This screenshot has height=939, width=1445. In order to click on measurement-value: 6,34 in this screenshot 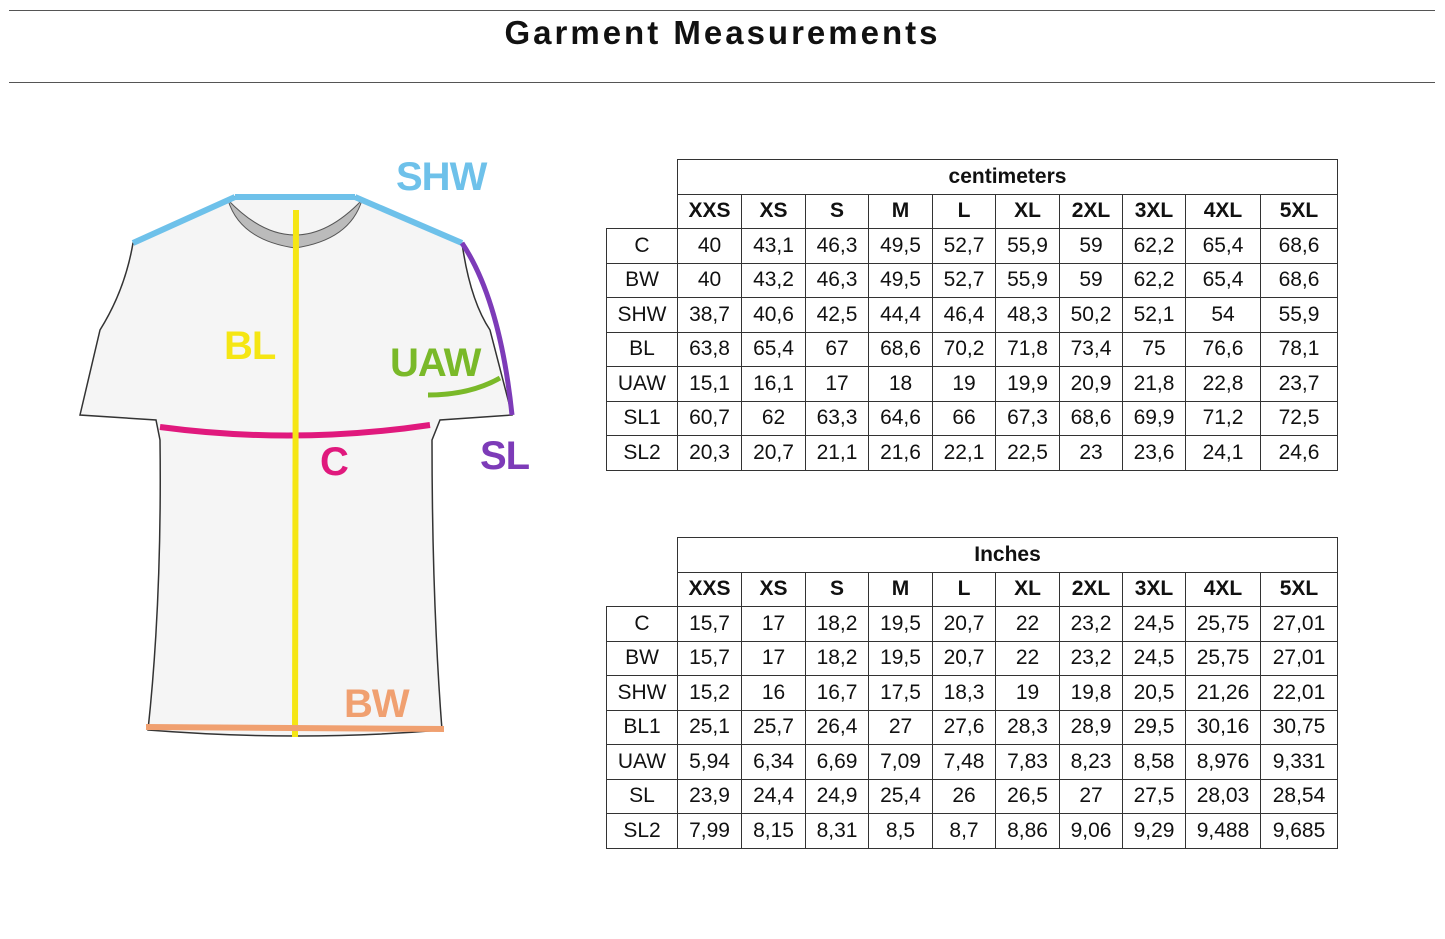, I will do `click(773, 762)`.